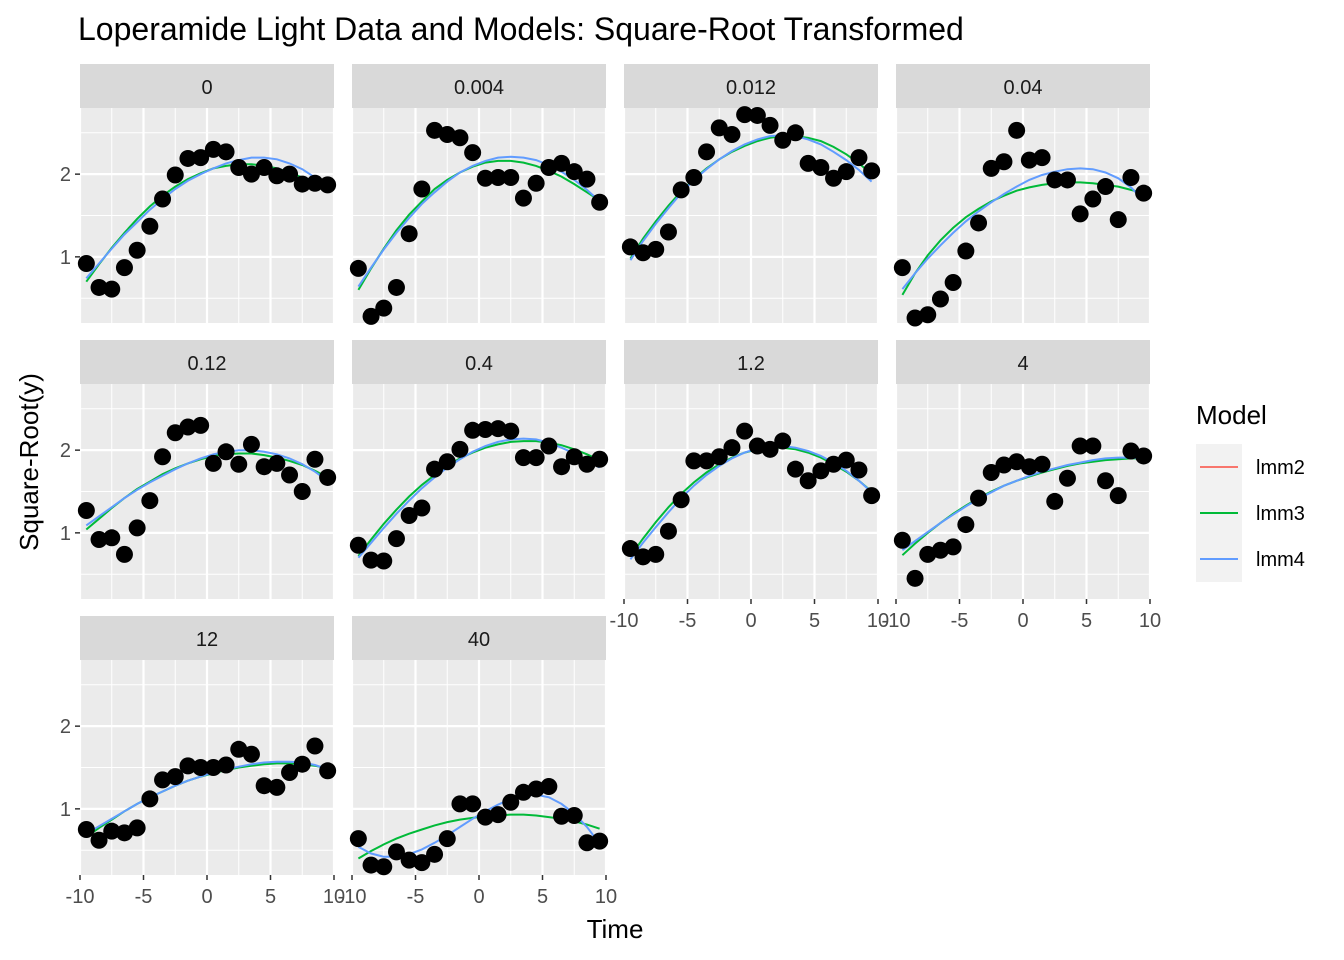 This screenshot has height=960, width=1344. What do you see at coordinates (1231, 415) in the screenshot?
I see `legend-title: Model` at bounding box center [1231, 415].